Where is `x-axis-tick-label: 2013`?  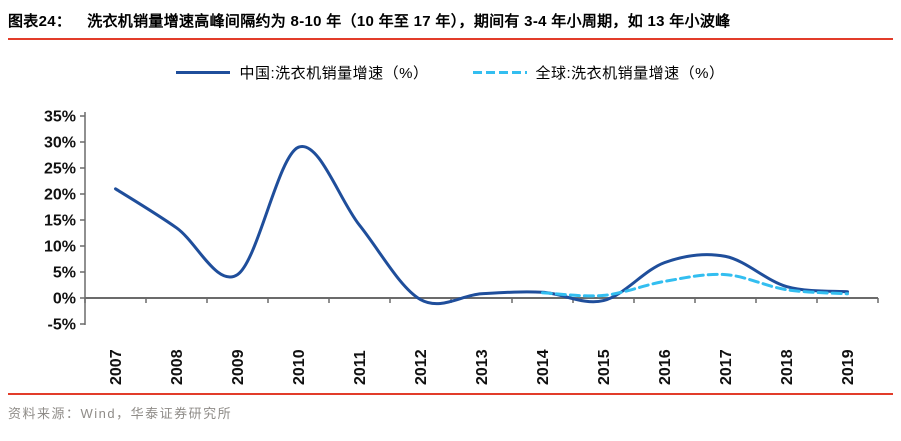
x-axis-tick-label: 2013 is located at coordinates (482, 367).